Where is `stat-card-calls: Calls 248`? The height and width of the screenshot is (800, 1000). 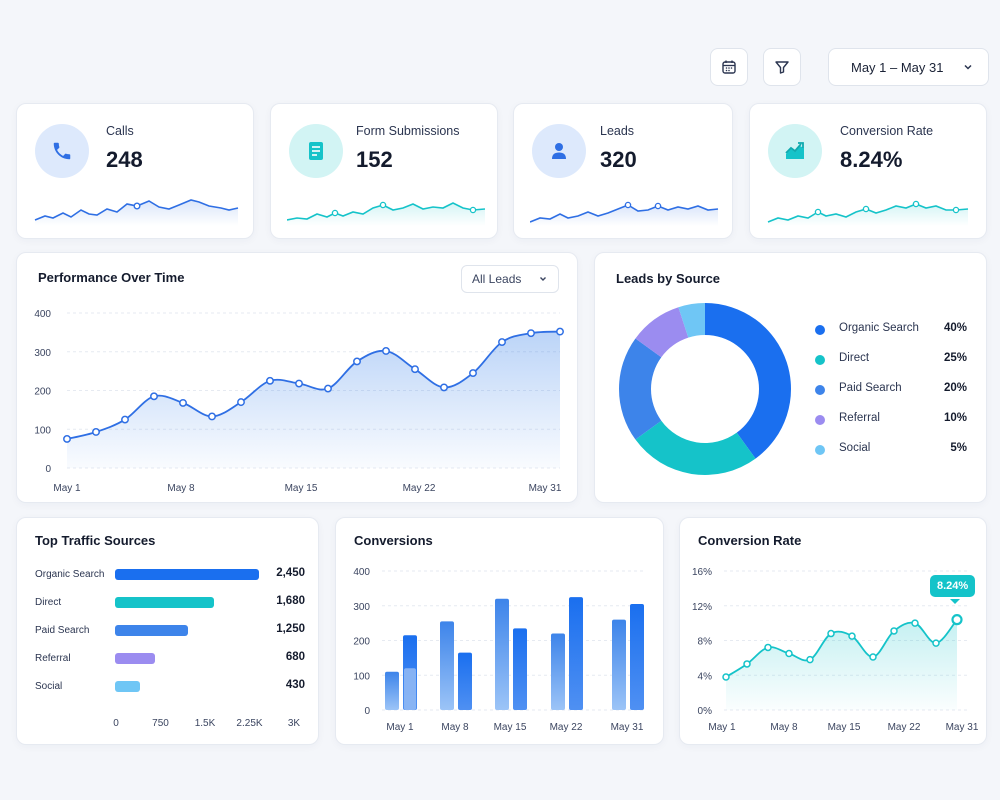 stat-card-calls: Calls 248 is located at coordinates (135, 171).